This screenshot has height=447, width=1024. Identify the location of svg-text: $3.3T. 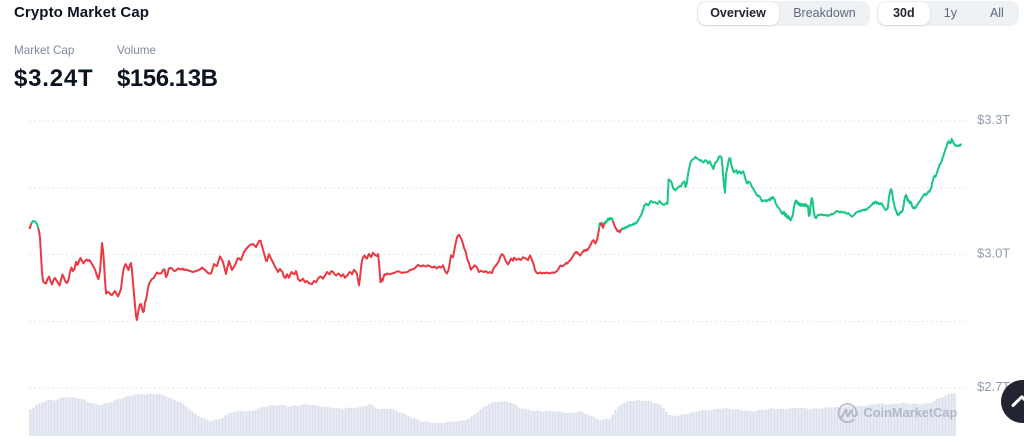
(993, 119).